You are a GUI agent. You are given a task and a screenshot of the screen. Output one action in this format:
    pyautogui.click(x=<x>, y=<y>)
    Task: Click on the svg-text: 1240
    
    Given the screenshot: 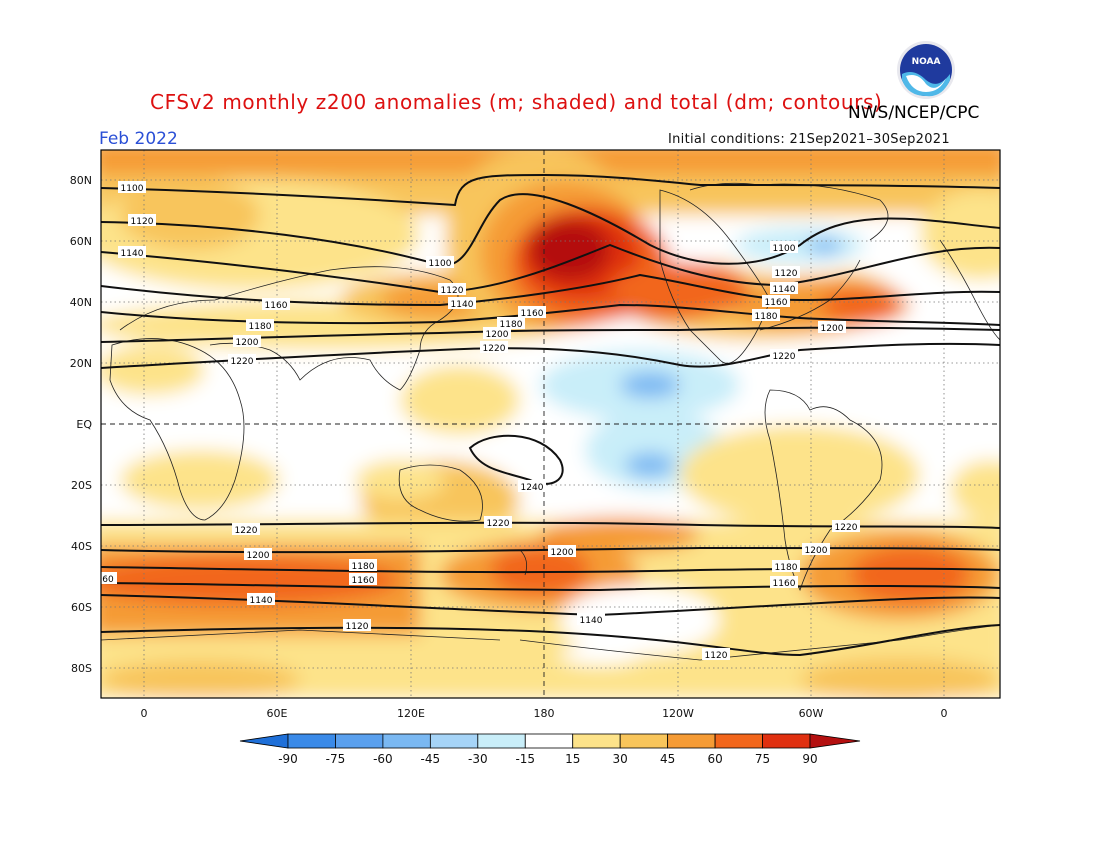 What is the action you would take?
    pyautogui.click(x=532, y=488)
    